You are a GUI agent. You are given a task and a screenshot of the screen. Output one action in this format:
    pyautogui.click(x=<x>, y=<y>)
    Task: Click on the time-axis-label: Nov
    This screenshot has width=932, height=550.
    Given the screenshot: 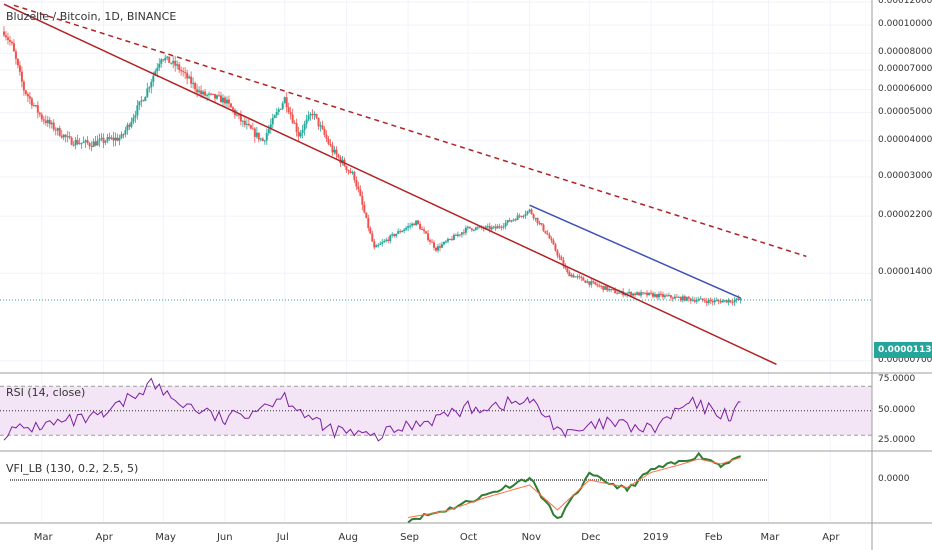 What is the action you would take?
    pyautogui.click(x=531, y=537)
    